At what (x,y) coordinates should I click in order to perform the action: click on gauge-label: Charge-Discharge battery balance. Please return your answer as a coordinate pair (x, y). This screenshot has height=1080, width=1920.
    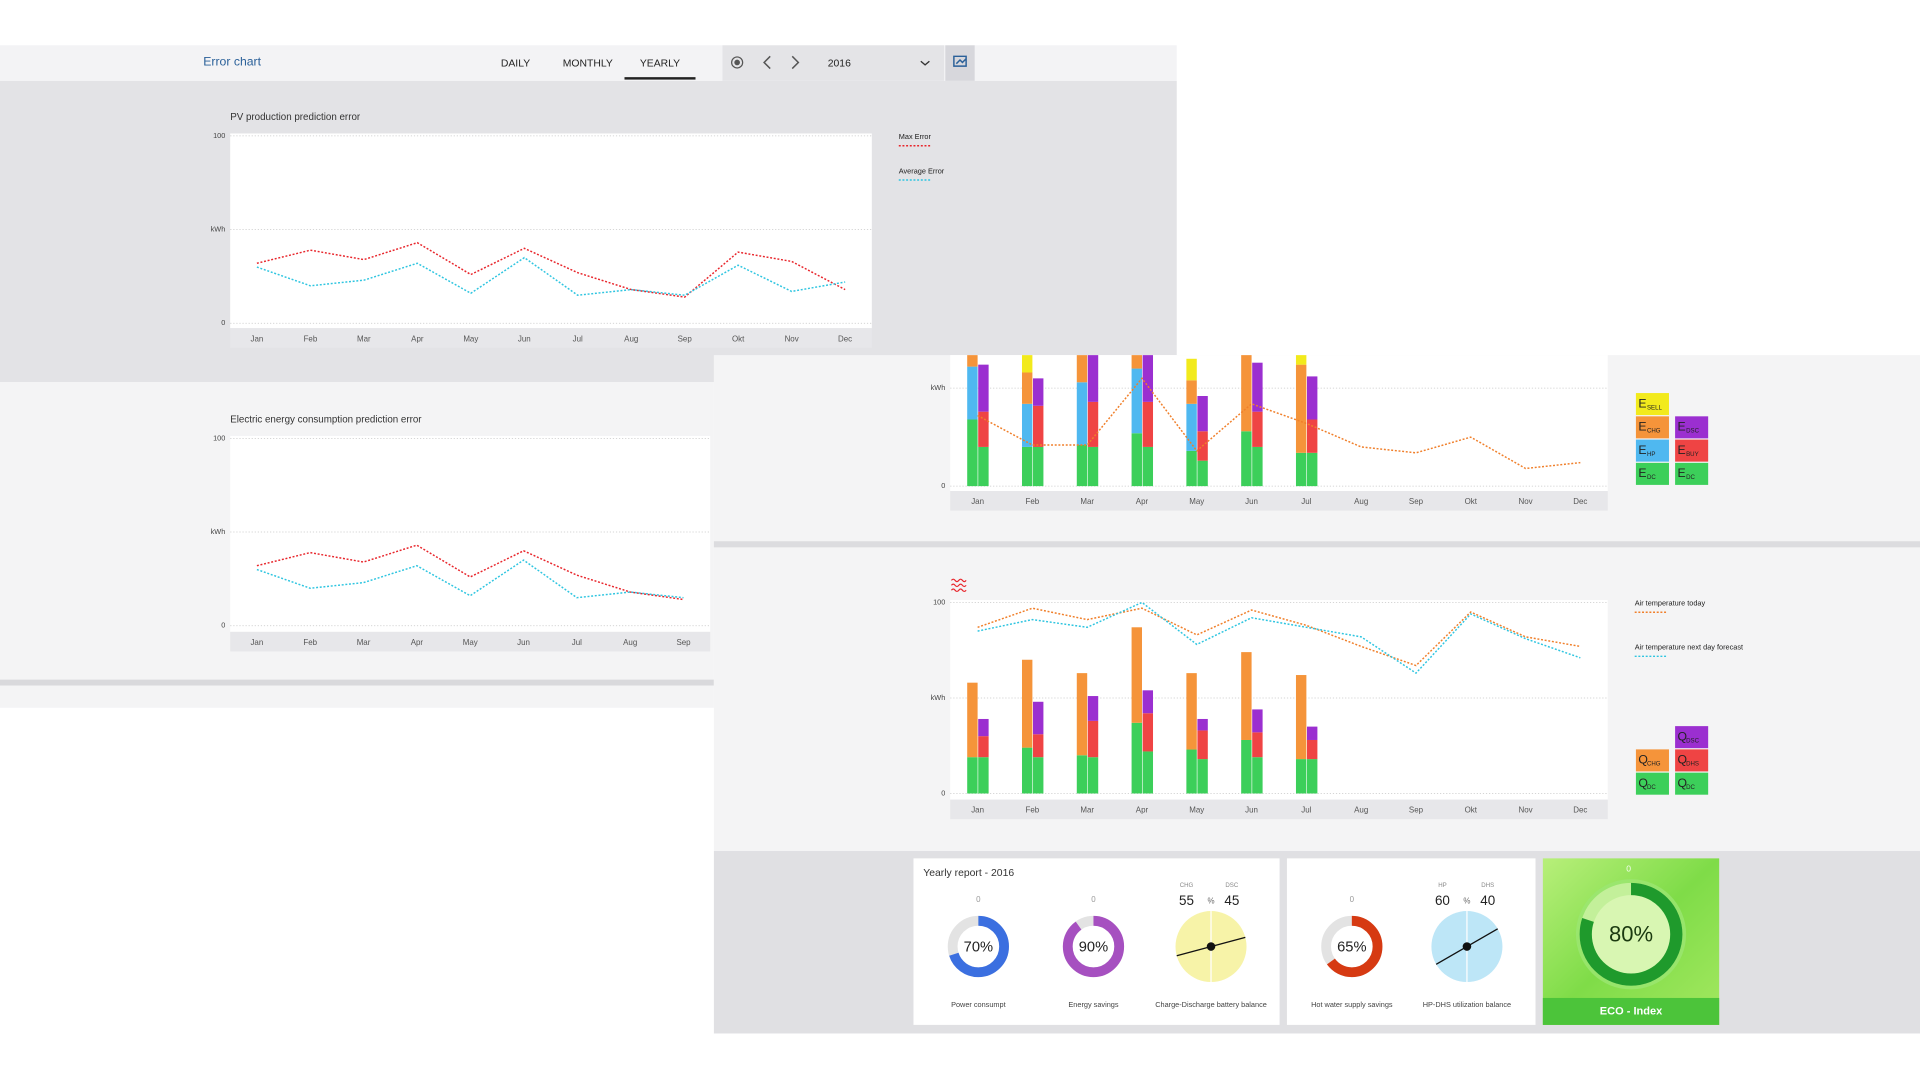
    Looking at the image, I should click on (1211, 1004).